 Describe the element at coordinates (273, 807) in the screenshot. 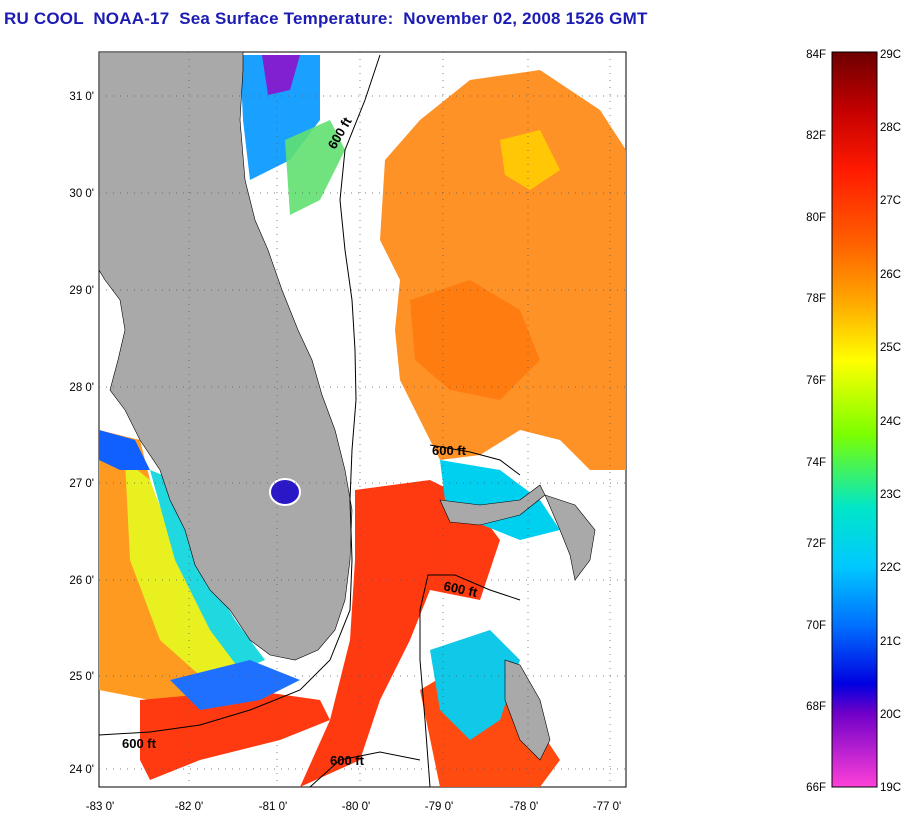

I see `lon-tick-label: -81 0'` at that location.